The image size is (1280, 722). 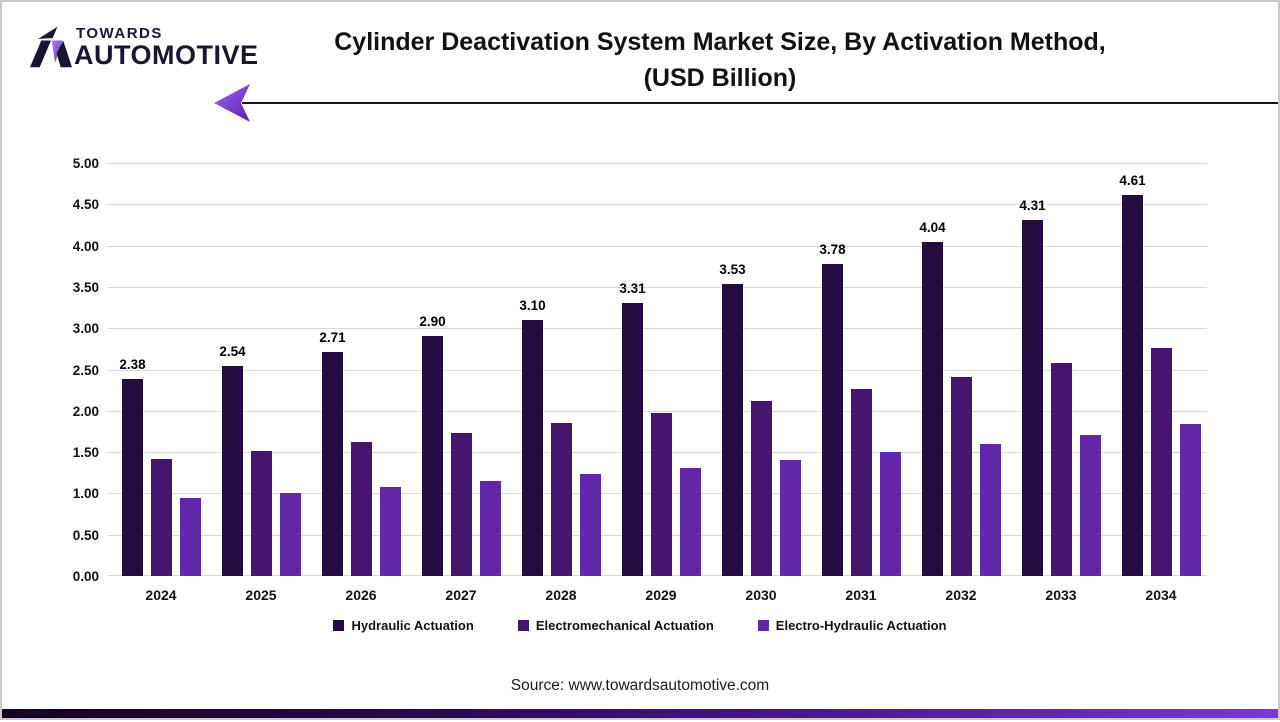 I want to click on bar-value-label: 2.54, so click(x=232, y=352).